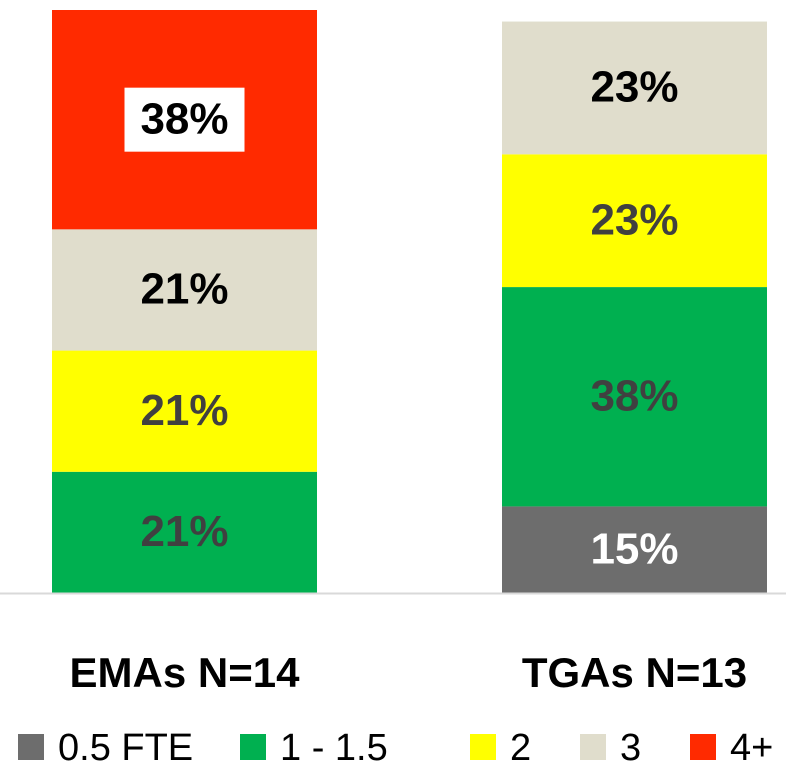  I want to click on legend-label: 2, so click(520, 748).